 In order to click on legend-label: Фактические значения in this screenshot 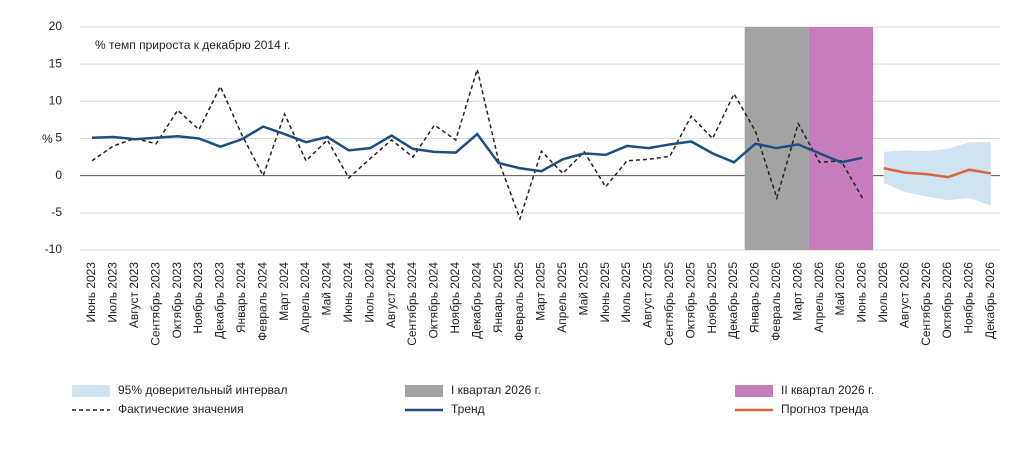, I will do `click(181, 409)`.